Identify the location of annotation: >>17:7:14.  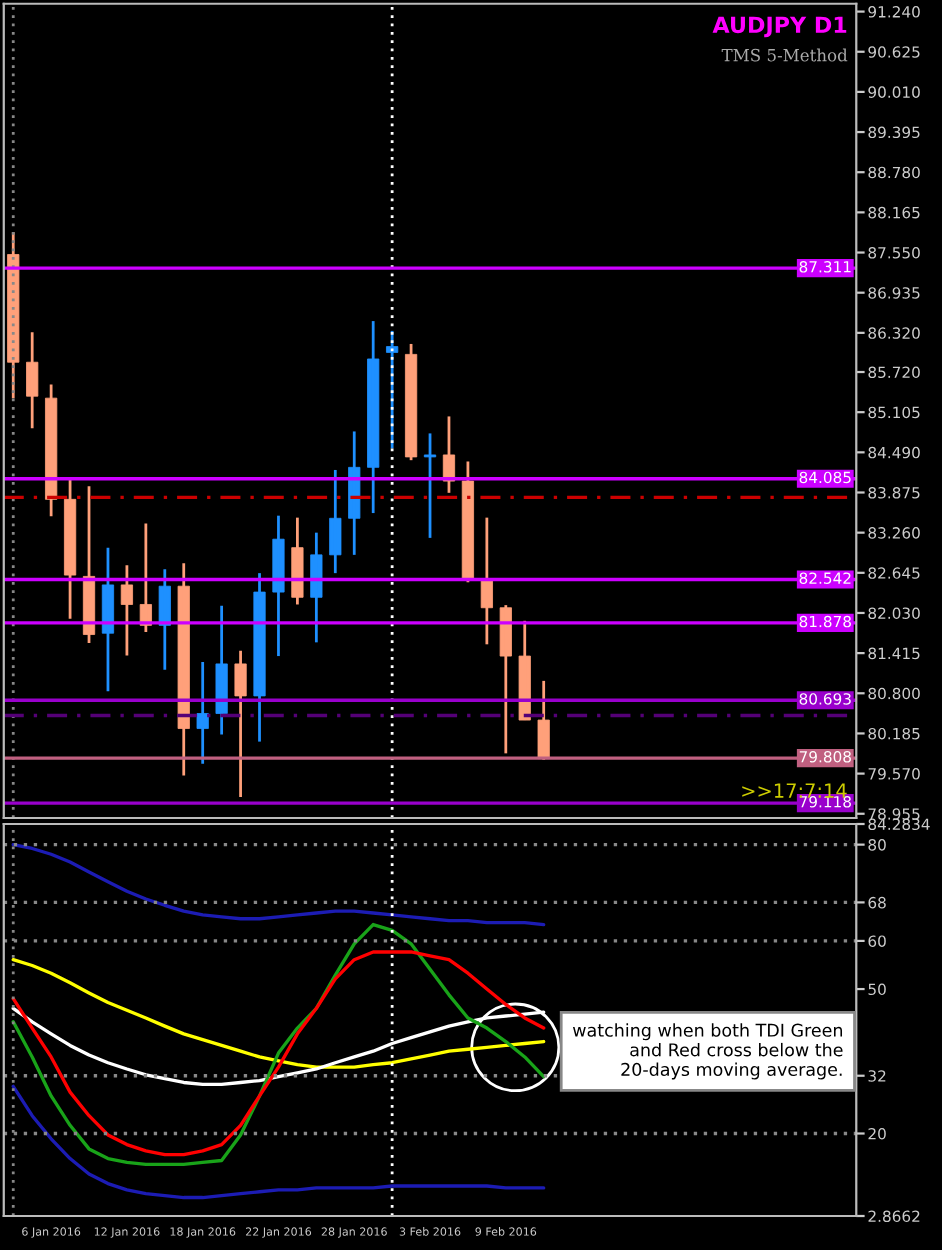
(794, 790).